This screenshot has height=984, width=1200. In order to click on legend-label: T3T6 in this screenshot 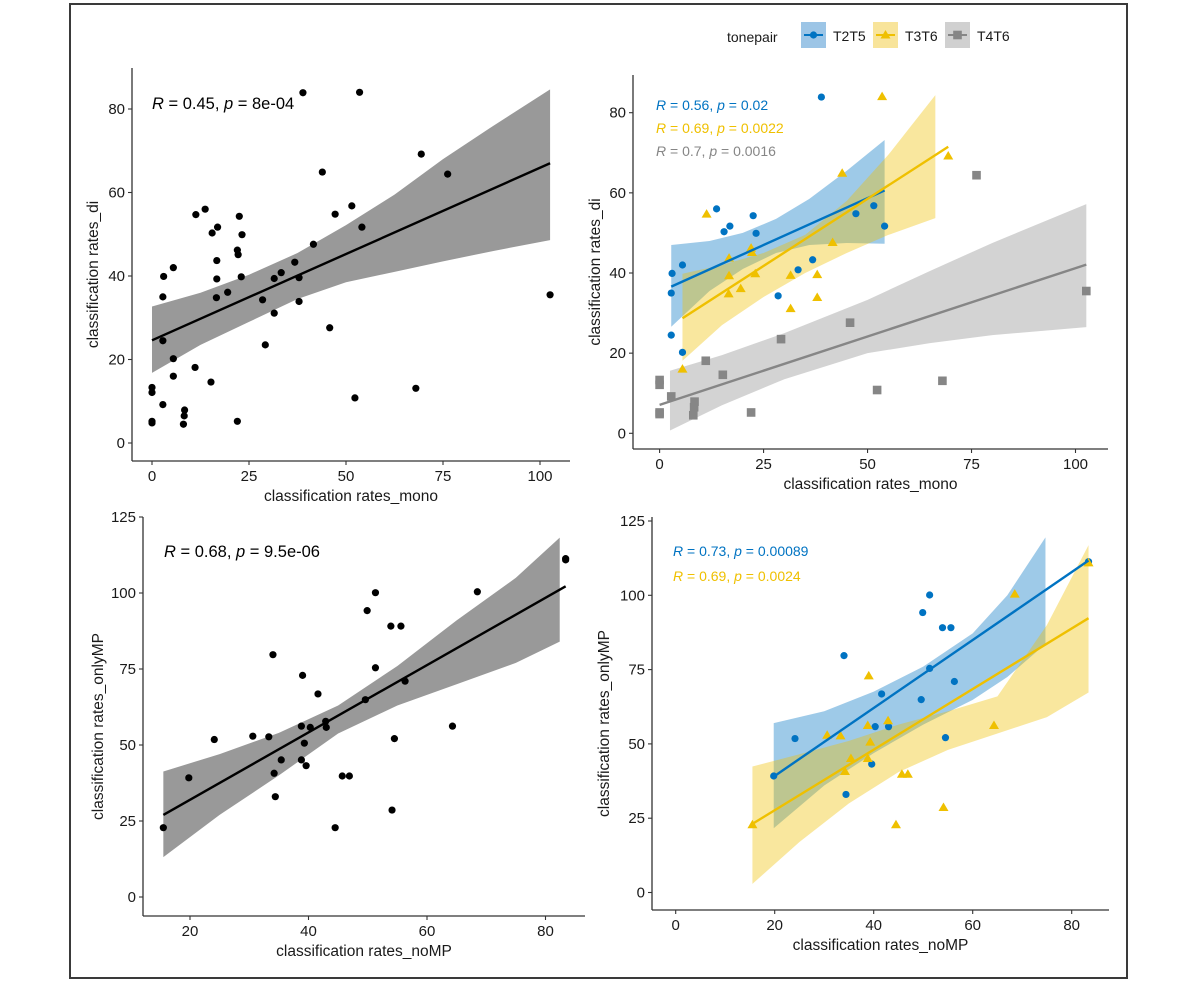, I will do `click(921, 36)`.